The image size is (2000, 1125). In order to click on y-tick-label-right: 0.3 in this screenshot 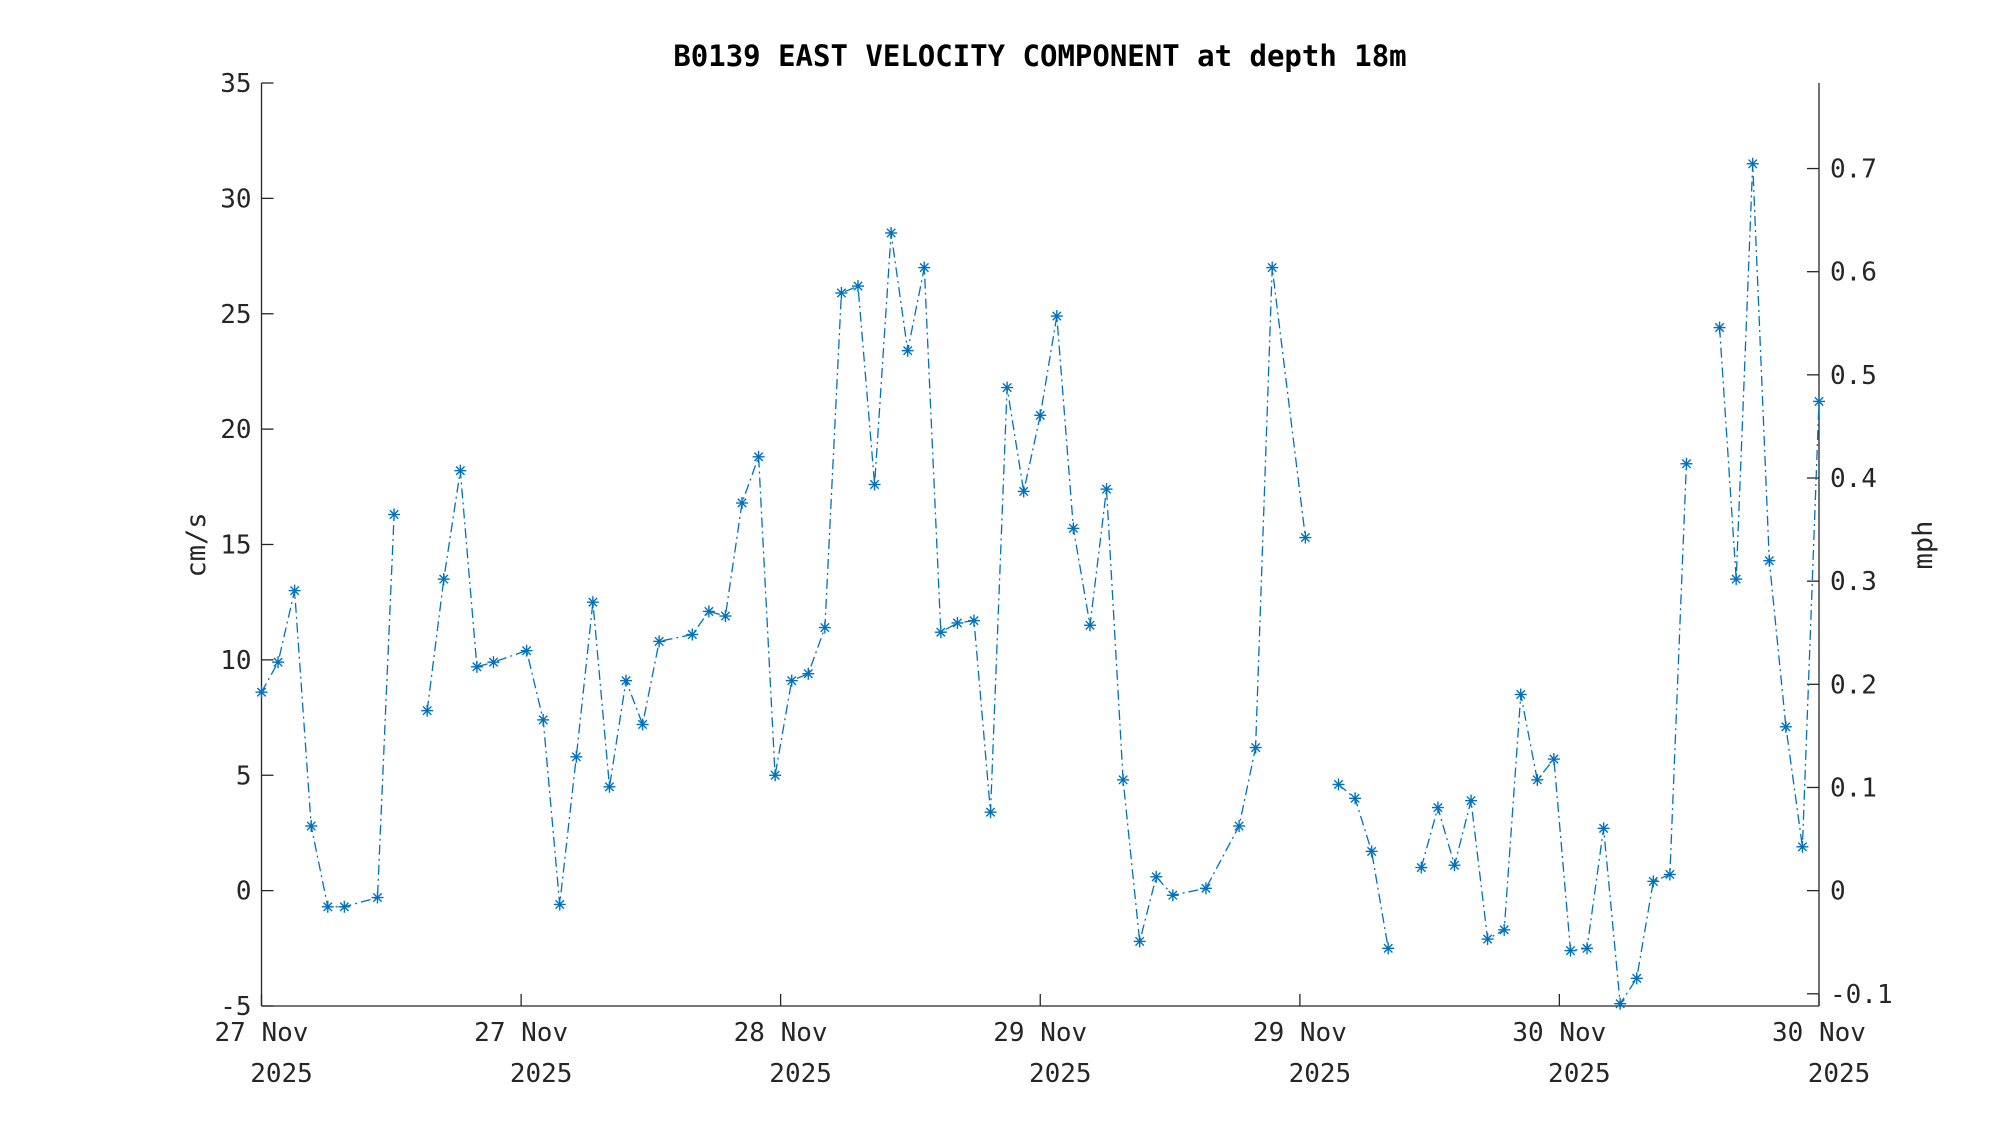, I will do `click(1853, 582)`.